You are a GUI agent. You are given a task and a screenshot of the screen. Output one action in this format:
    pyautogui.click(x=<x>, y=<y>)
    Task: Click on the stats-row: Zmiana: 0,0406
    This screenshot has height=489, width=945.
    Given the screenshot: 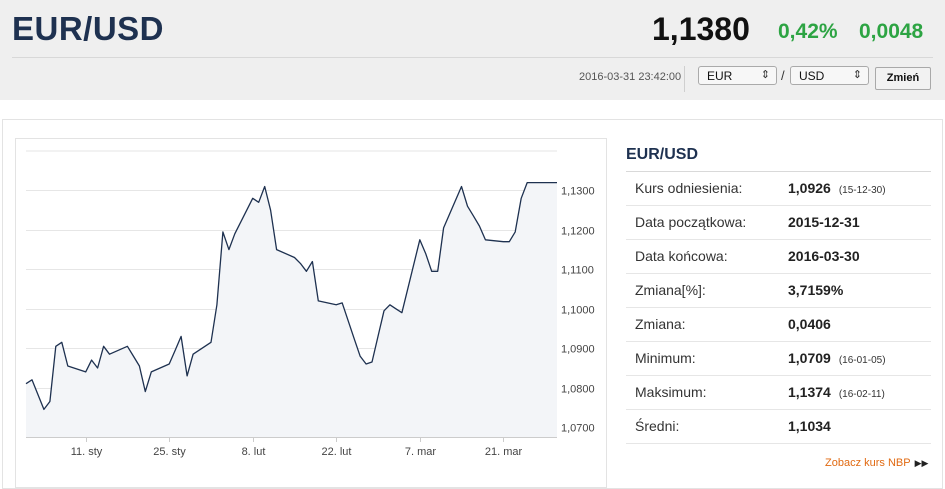 What is the action you would take?
    pyautogui.click(x=778, y=325)
    